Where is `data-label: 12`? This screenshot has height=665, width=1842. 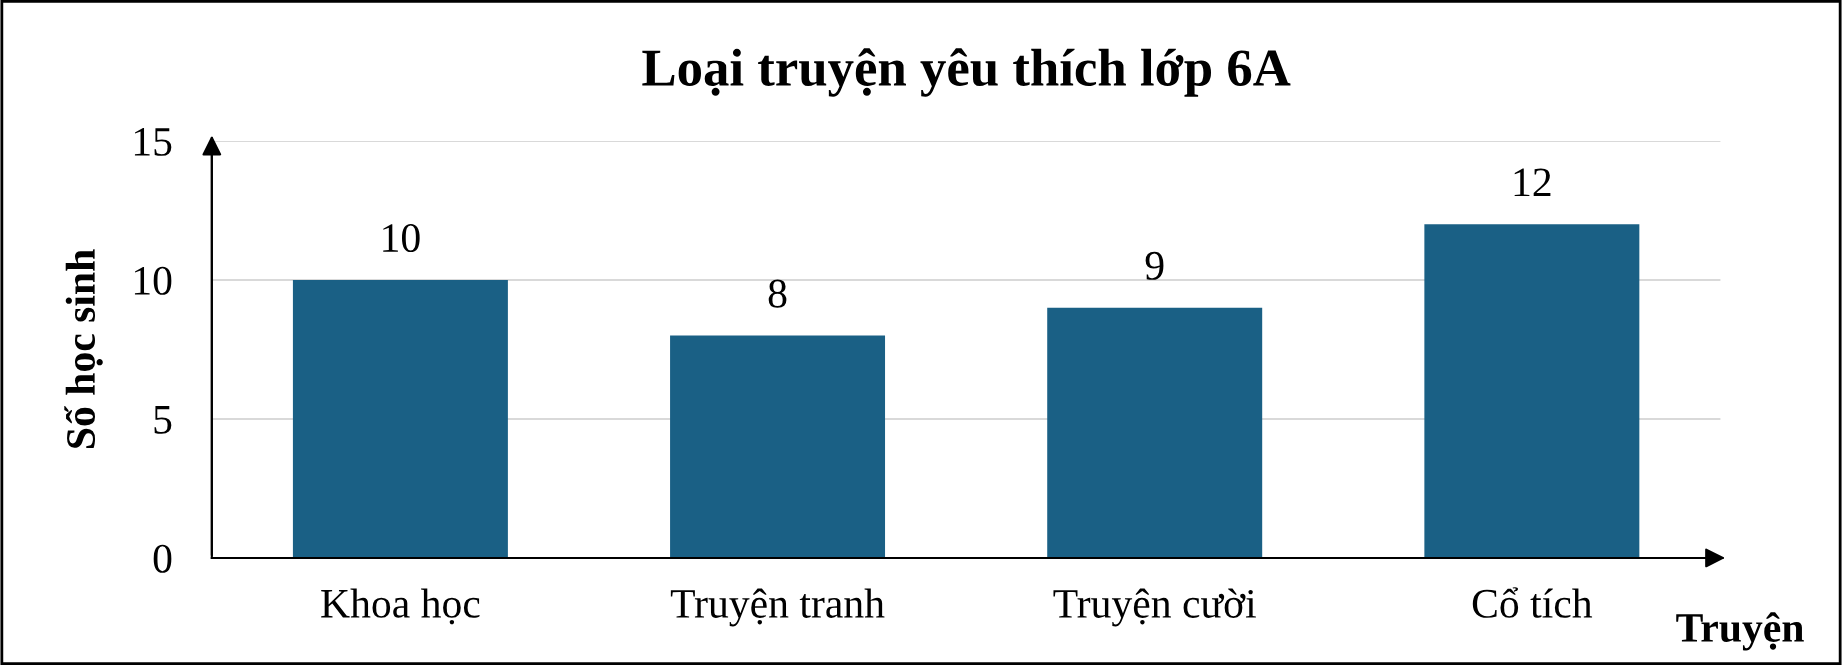 data-label: 12 is located at coordinates (1532, 182).